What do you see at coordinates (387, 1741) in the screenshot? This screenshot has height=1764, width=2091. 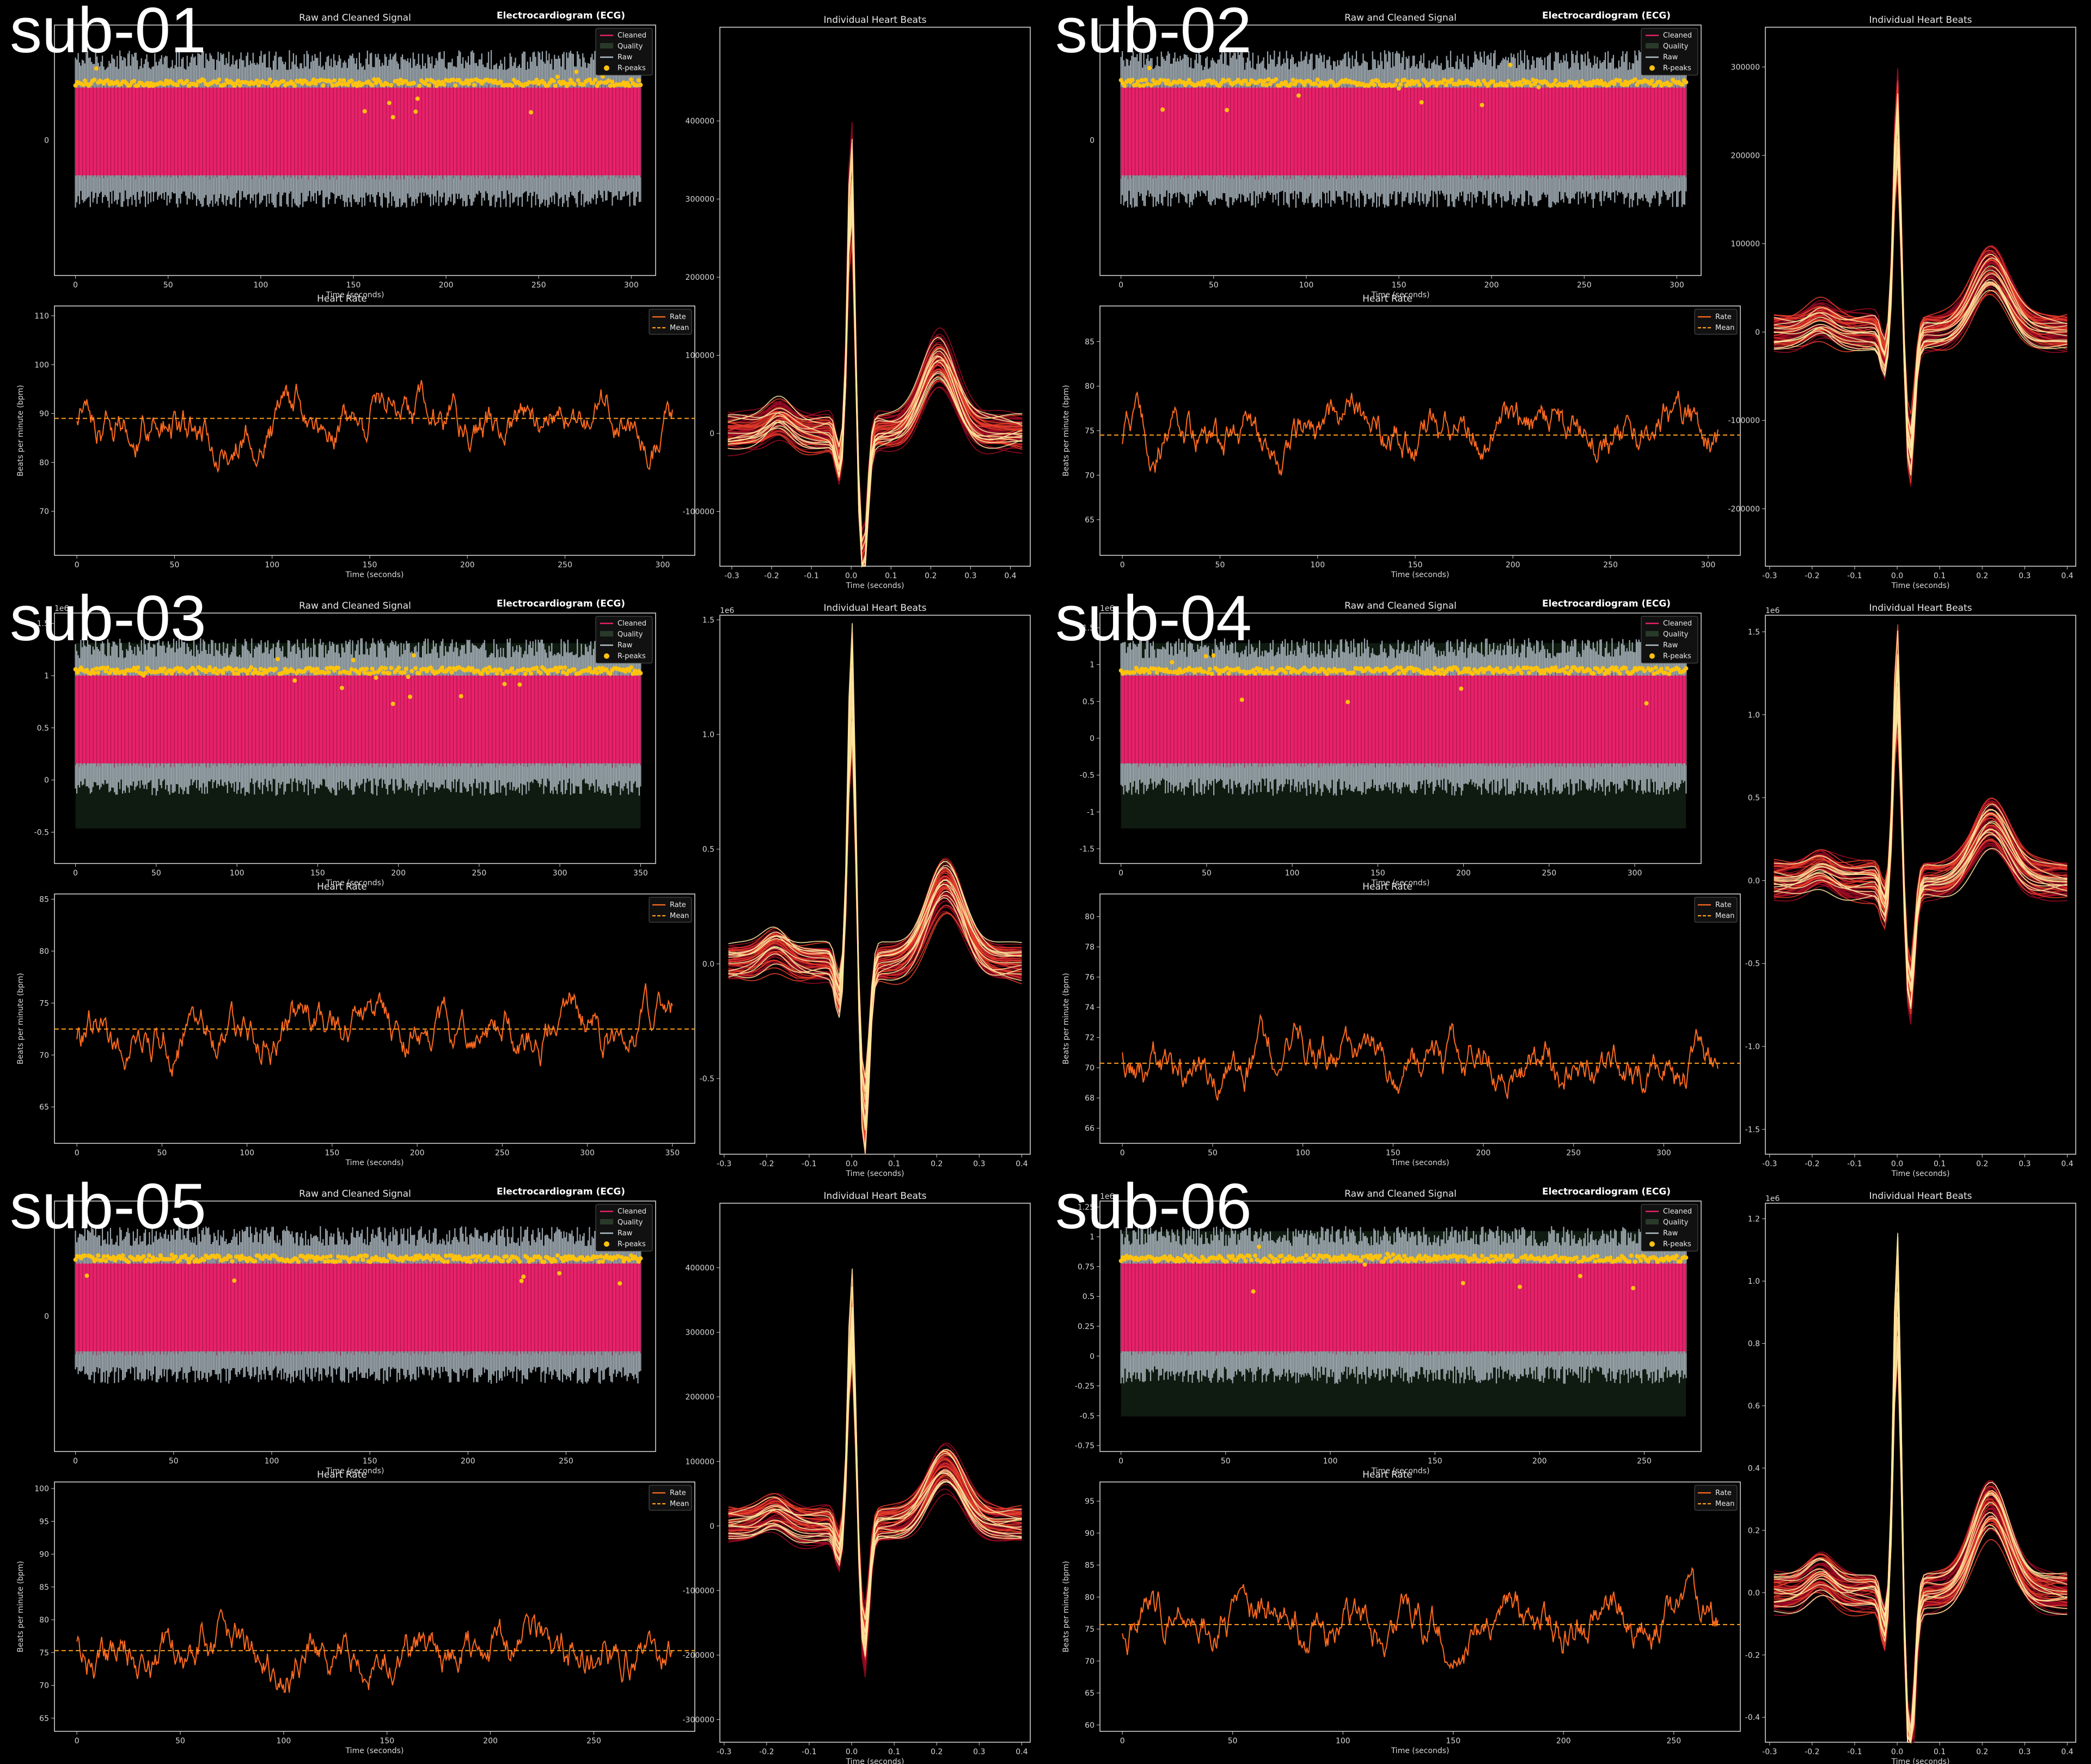 I see `rate-x-tick-label: 150` at bounding box center [387, 1741].